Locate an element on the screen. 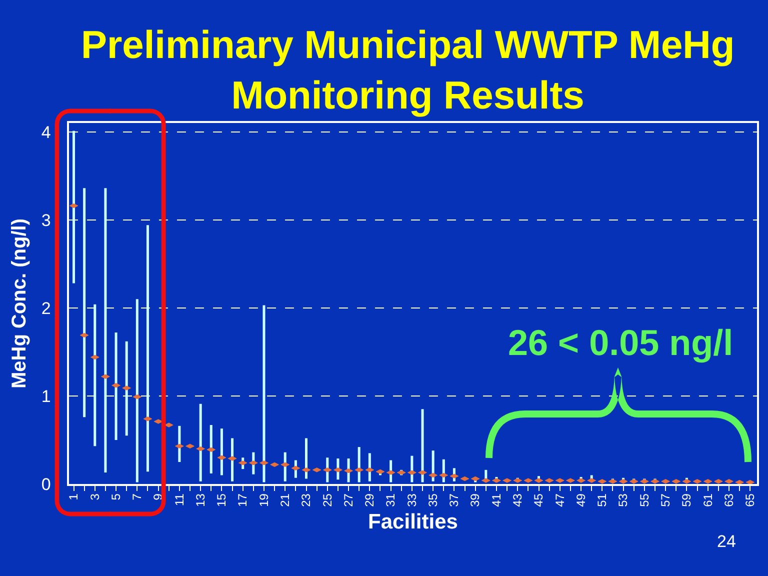 This screenshot has height=576, width=768. x-tick-label: 13 is located at coordinates (200, 500).